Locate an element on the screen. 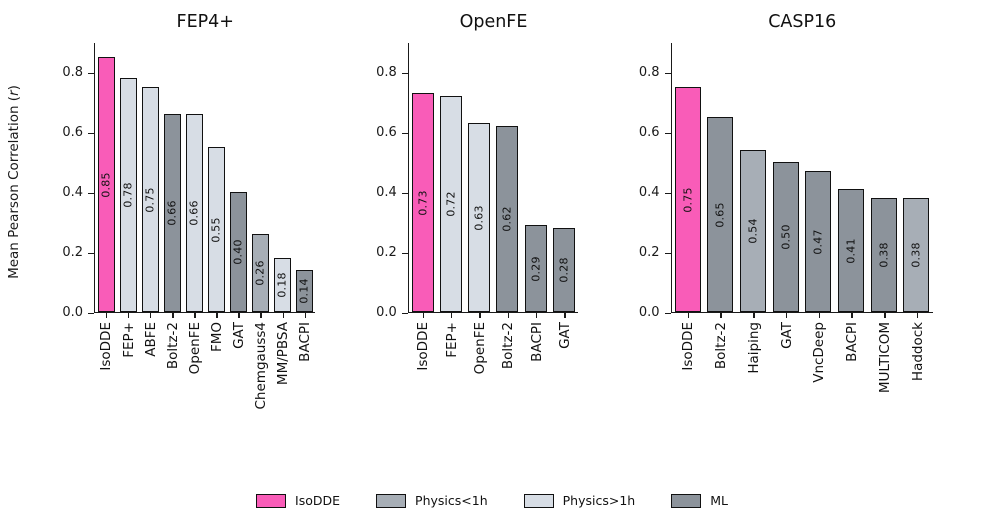  bar-VncDeep: 0.47 is located at coordinates (818, 241).